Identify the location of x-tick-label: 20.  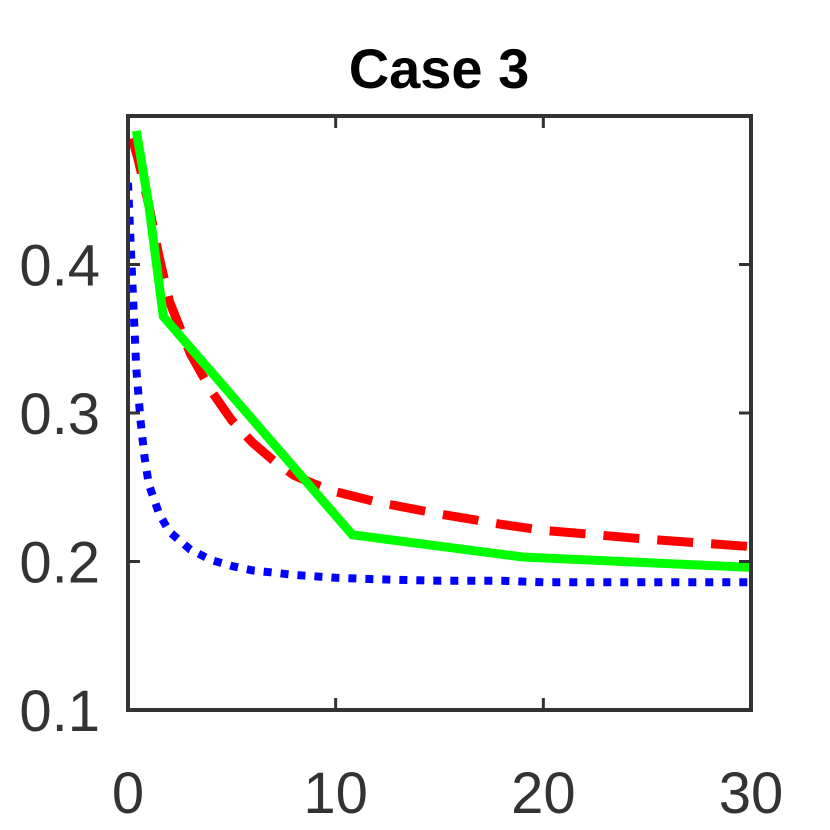
(543, 793).